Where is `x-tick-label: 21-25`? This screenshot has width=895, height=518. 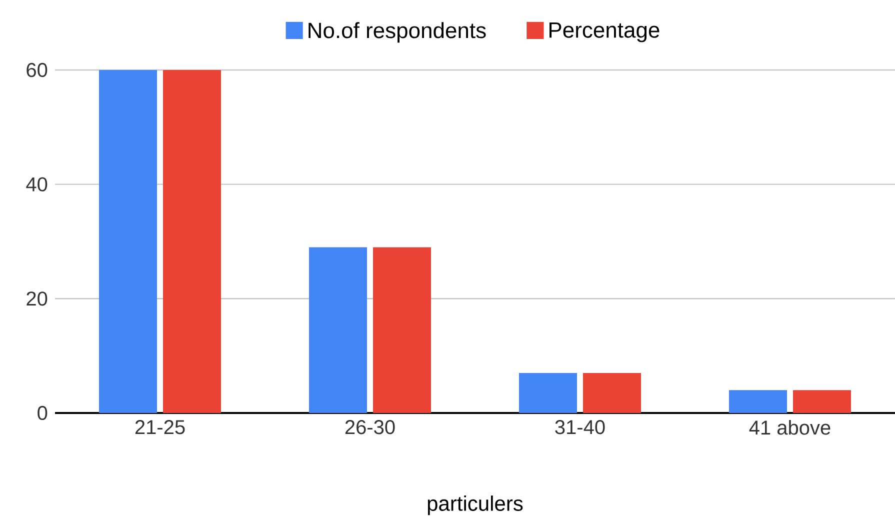 x-tick-label: 21-25 is located at coordinates (160, 427).